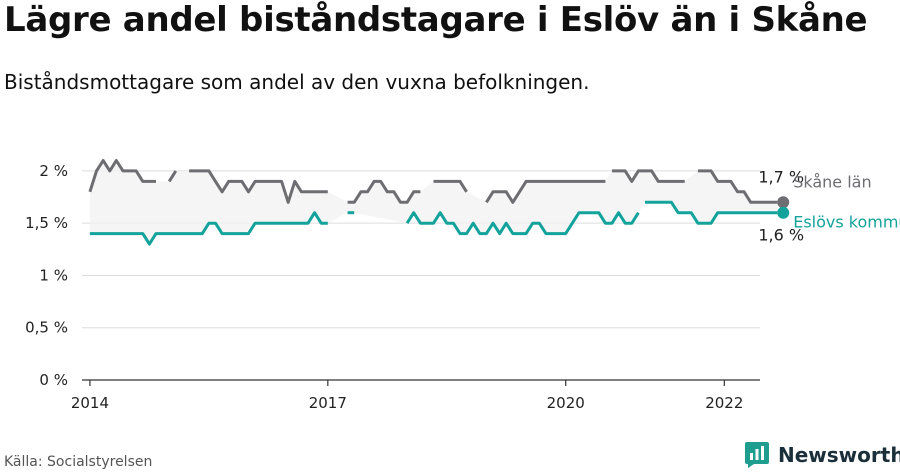  What do you see at coordinates (783, 202) in the screenshot?
I see `series-0-end-point` at bounding box center [783, 202].